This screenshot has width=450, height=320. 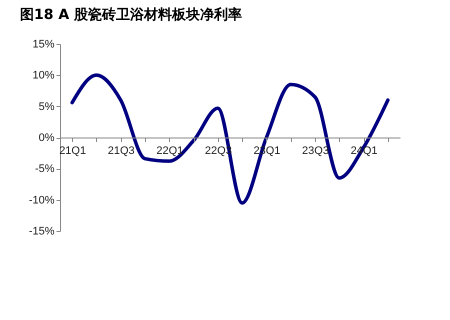 I want to click on y-tick-label: 15%, so click(x=43, y=44).